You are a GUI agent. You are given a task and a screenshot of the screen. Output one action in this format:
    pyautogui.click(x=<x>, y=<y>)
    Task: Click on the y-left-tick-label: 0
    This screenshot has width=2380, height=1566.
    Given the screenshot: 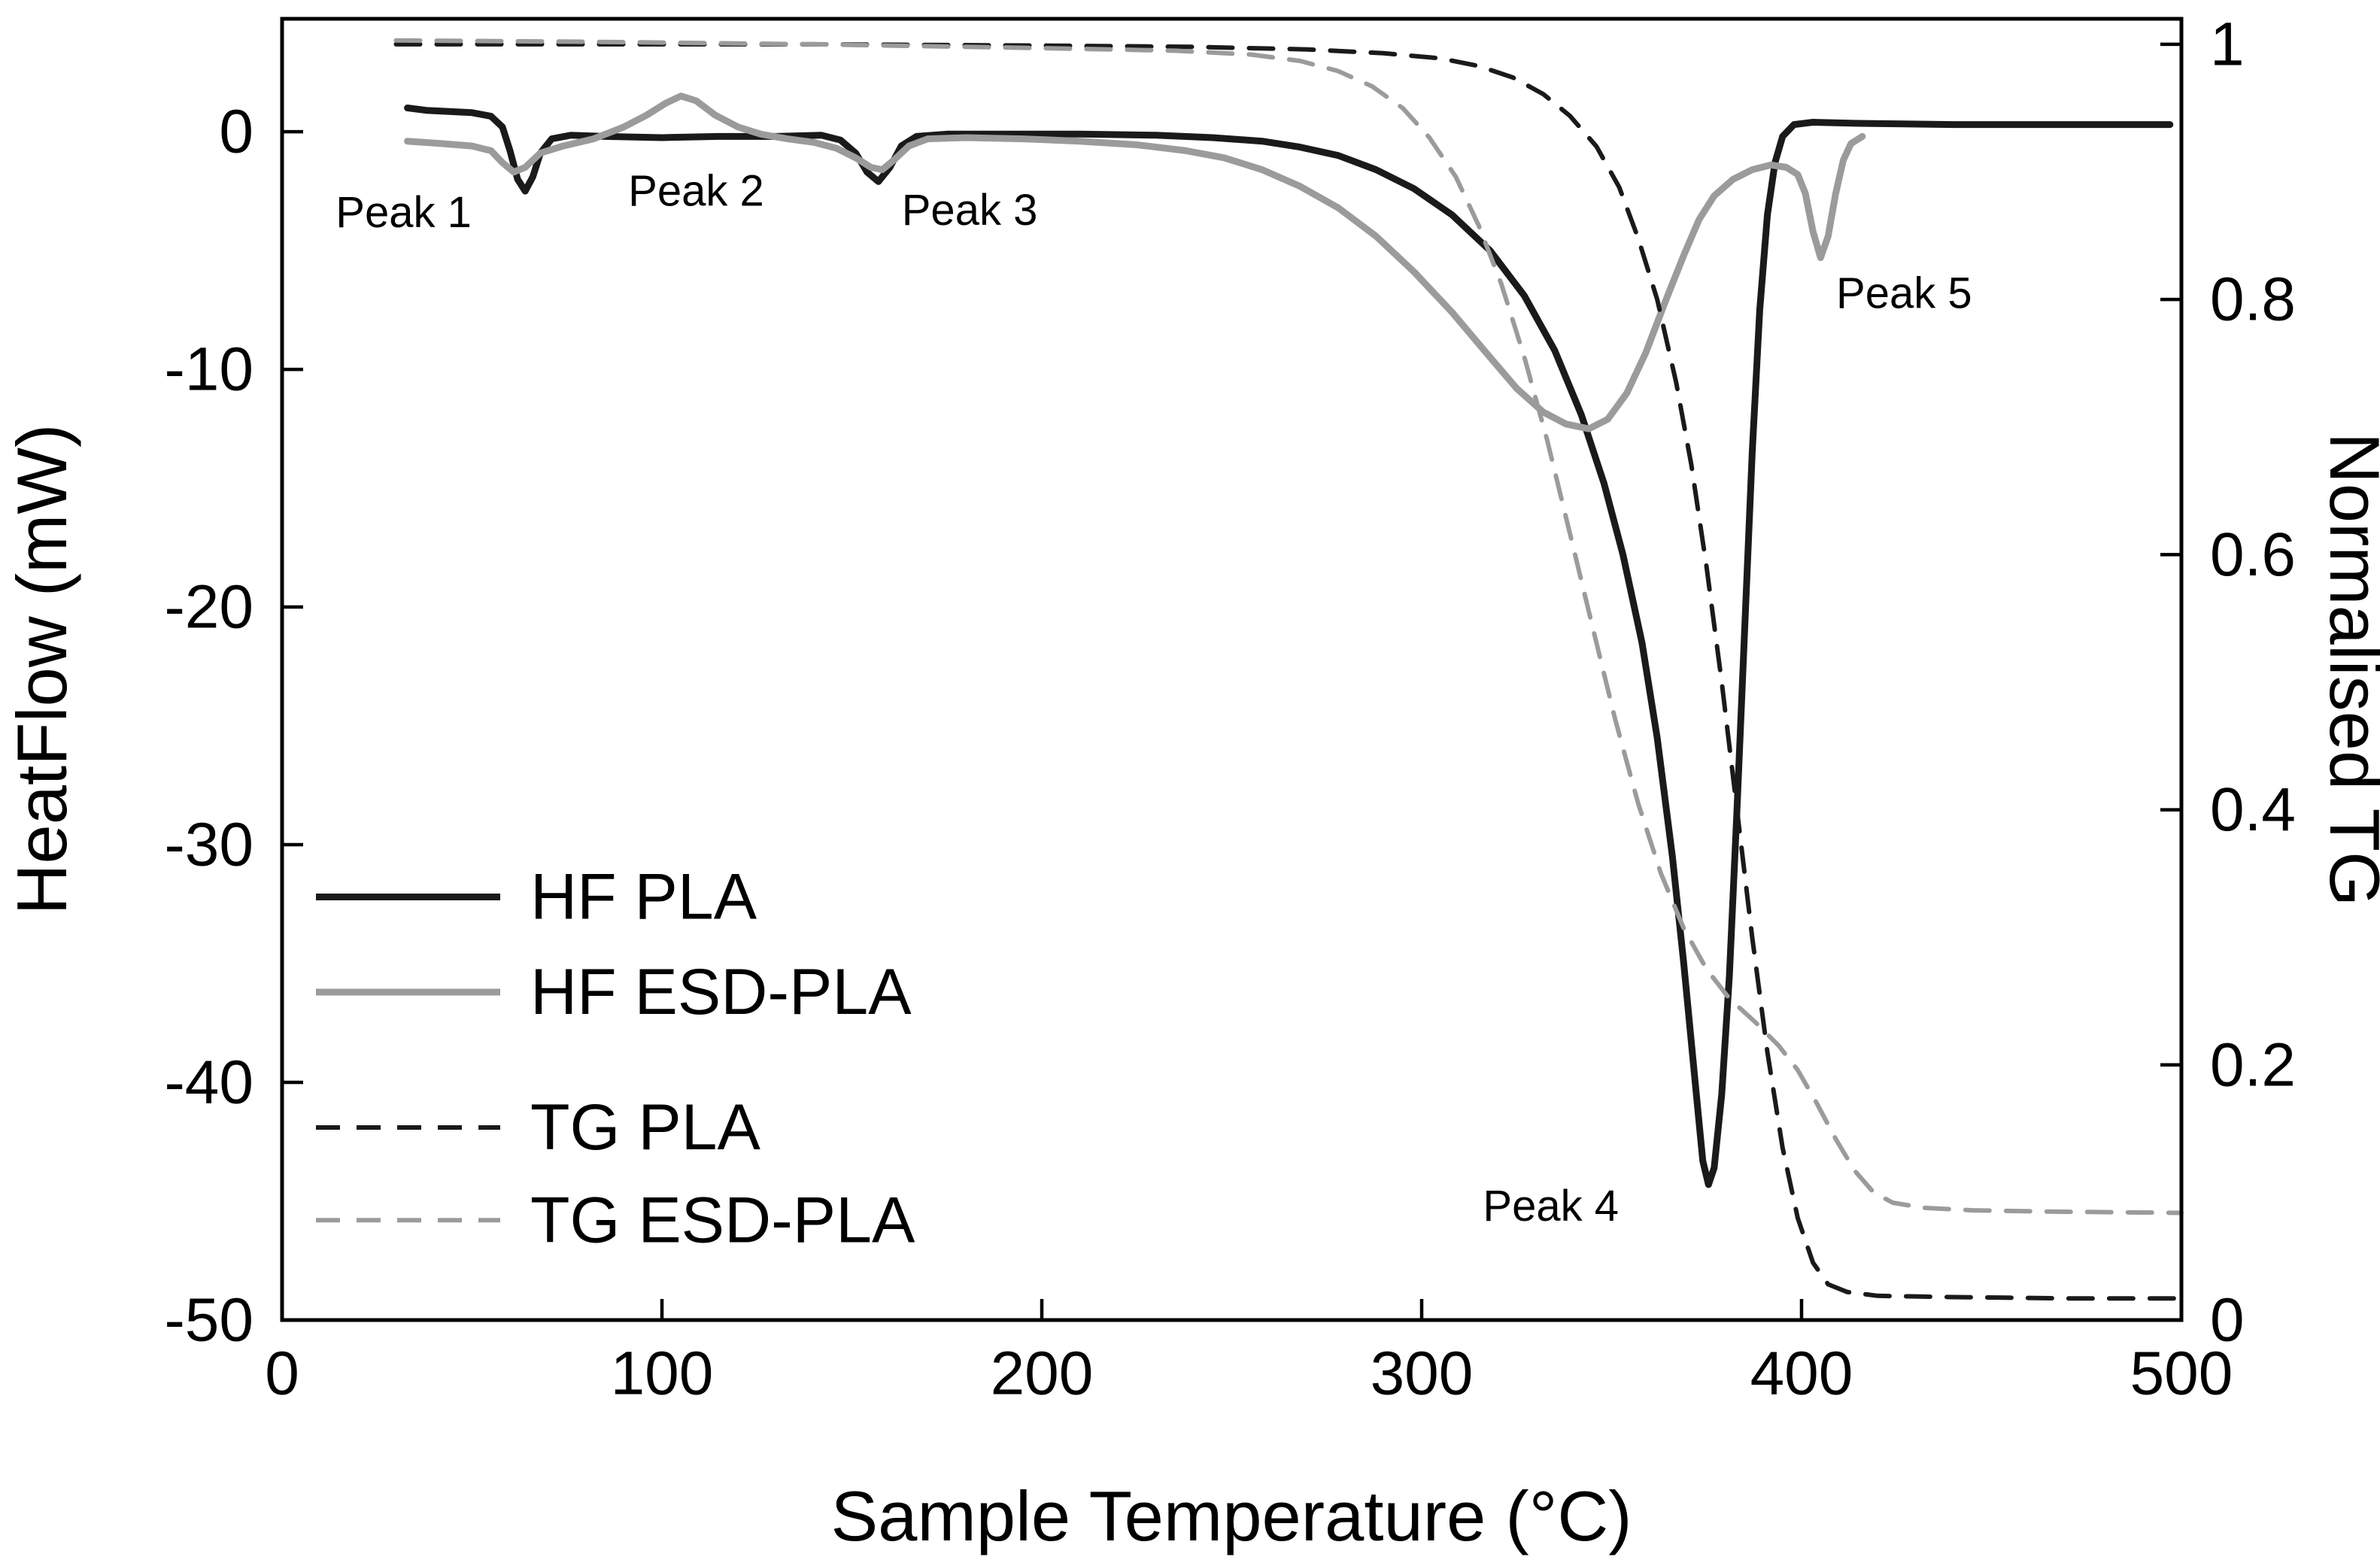 What is the action you would take?
    pyautogui.click(x=236, y=132)
    